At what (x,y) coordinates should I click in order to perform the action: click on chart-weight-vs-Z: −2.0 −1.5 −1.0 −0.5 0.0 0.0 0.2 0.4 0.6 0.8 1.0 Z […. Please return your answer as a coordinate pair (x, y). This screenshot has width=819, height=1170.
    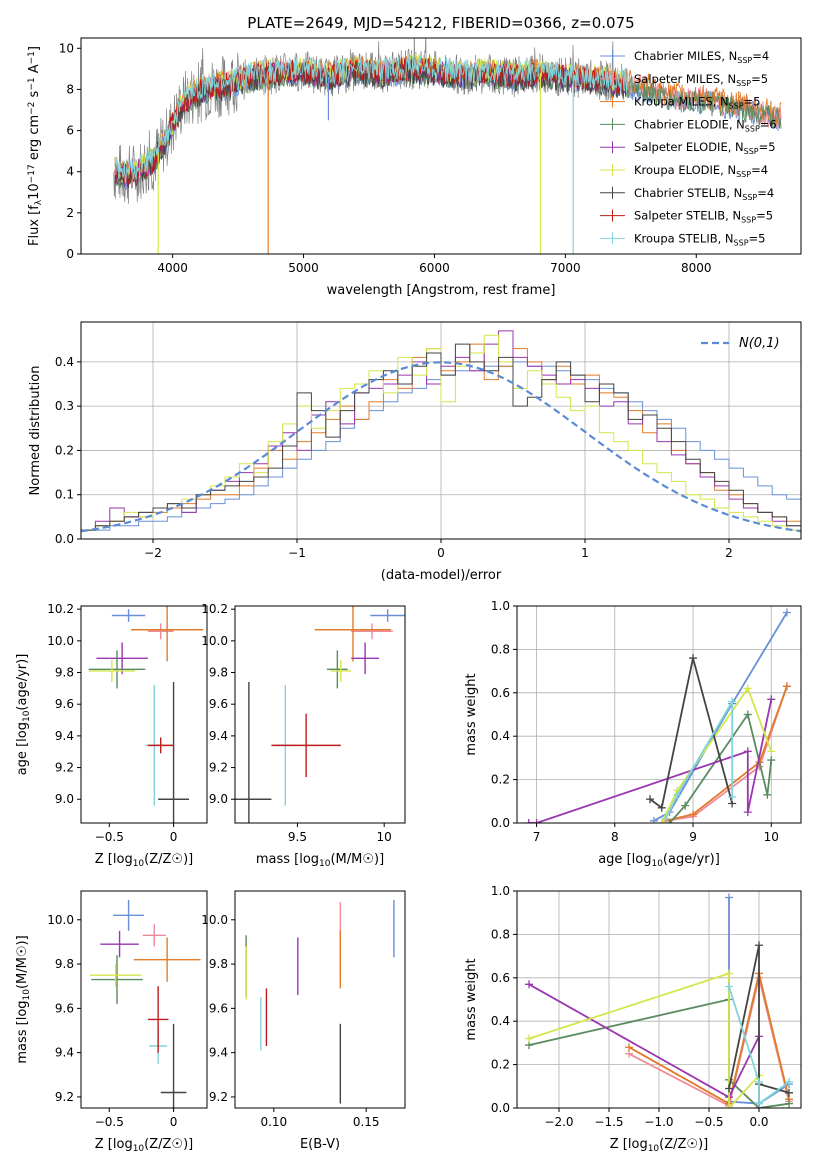
    Looking at the image, I should click on (633, 1019).